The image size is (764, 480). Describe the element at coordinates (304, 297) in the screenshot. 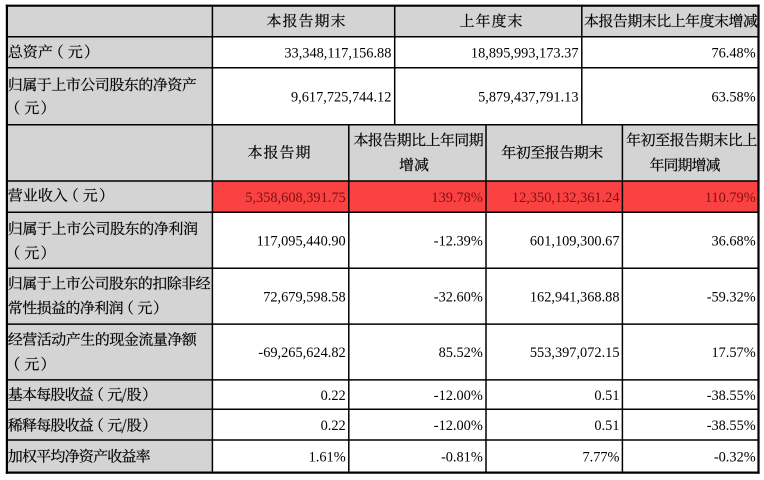

I see `svg-text: 72,679,598.58` at that location.